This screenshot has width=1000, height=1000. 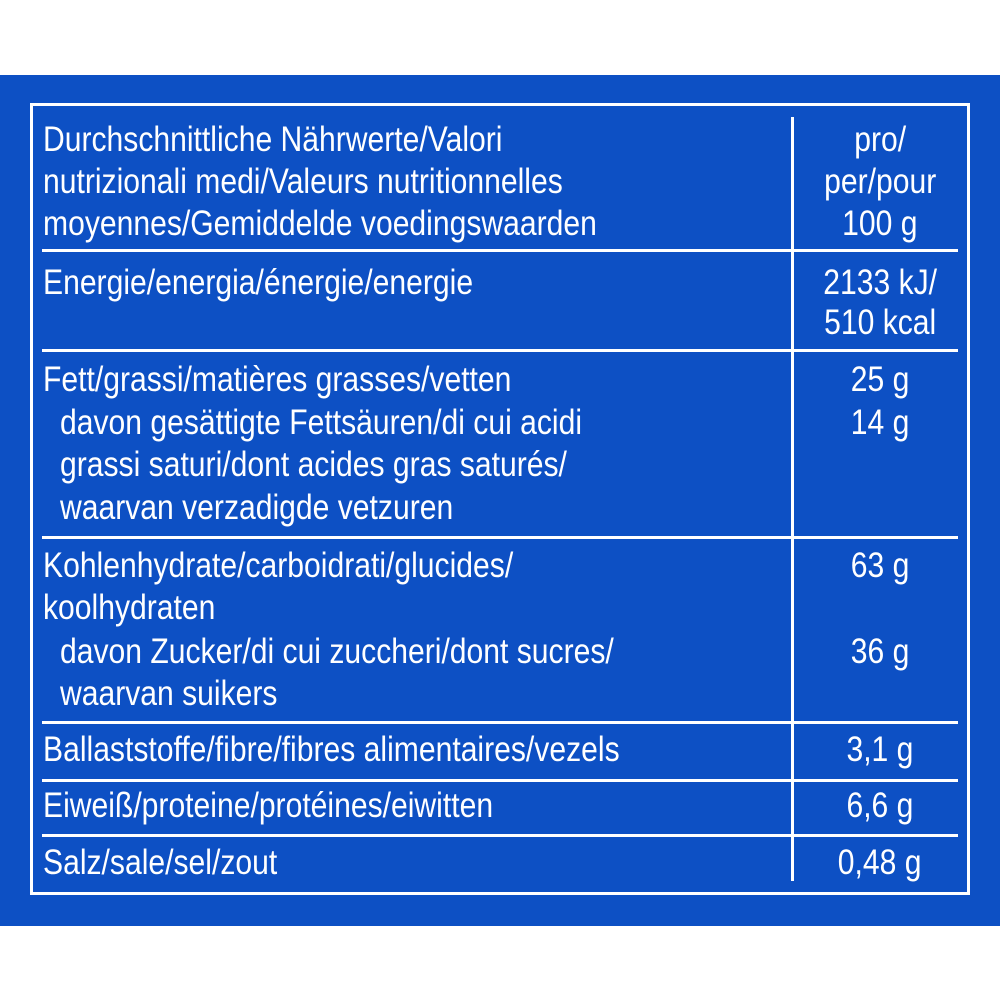 I want to click on protein-label: Eiweiß/proteine/protéines/eiwitten, so click(x=268, y=805).